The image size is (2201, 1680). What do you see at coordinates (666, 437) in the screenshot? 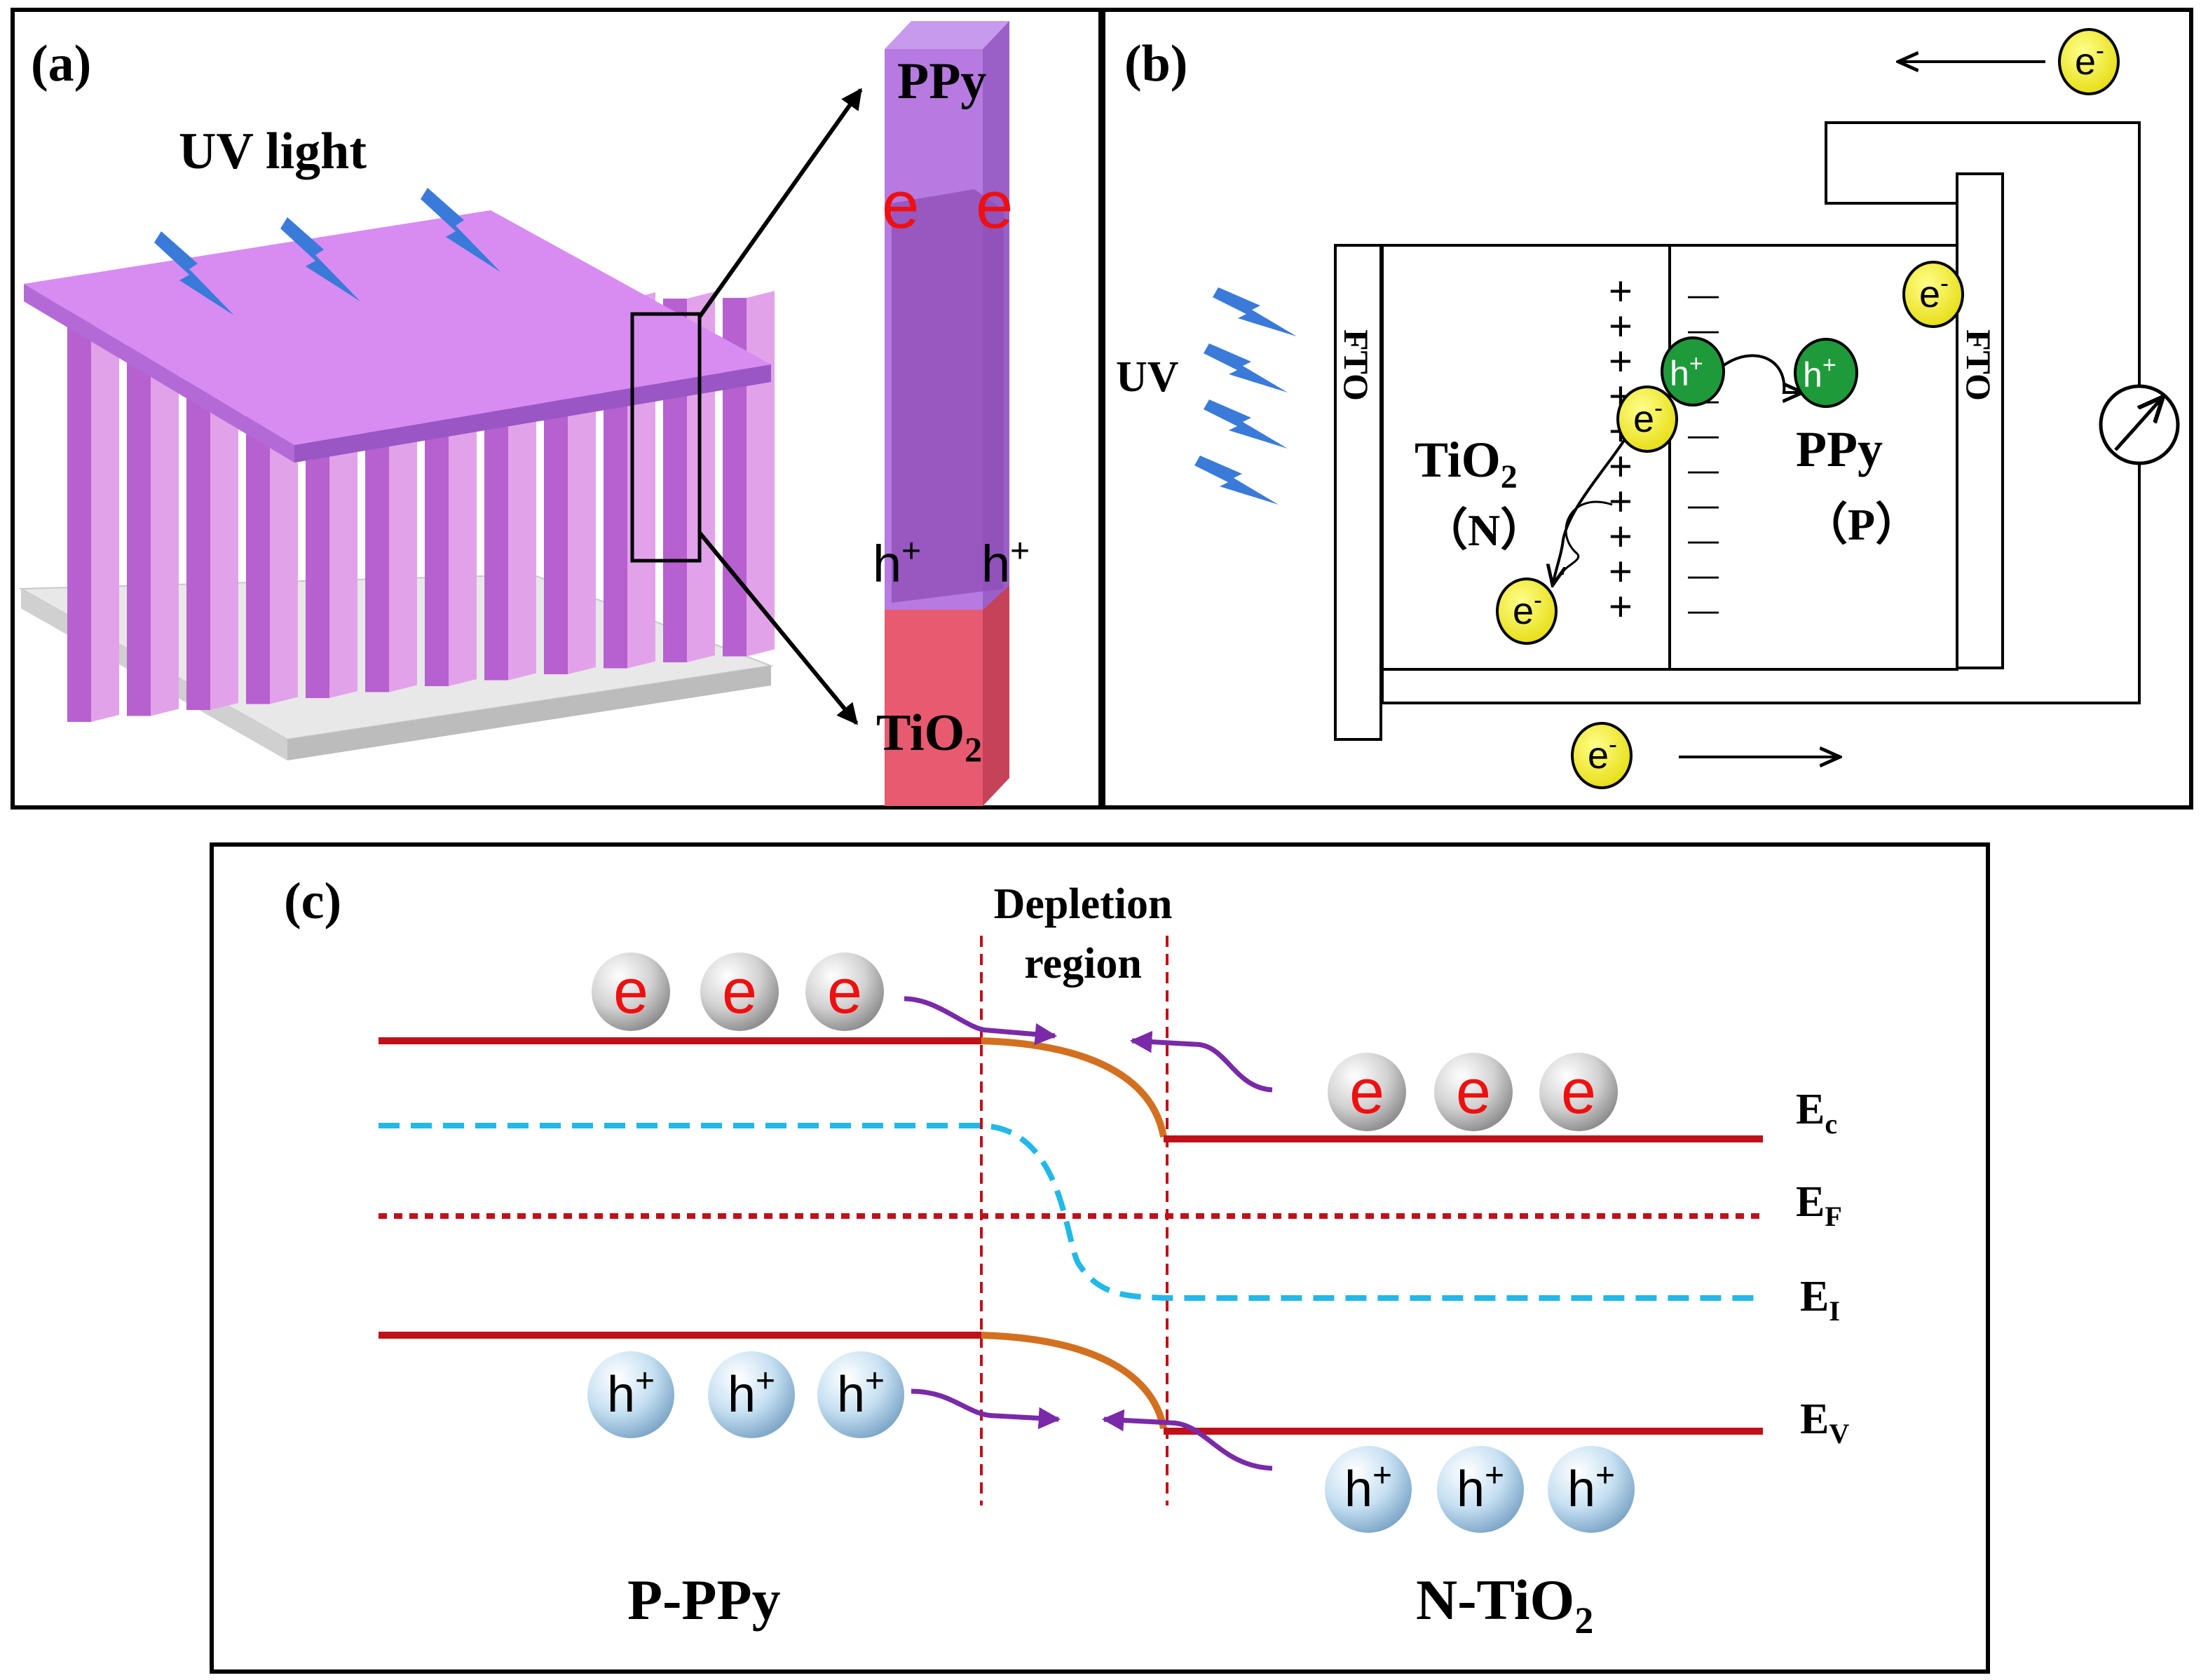
I see `zoom-selection-box` at bounding box center [666, 437].